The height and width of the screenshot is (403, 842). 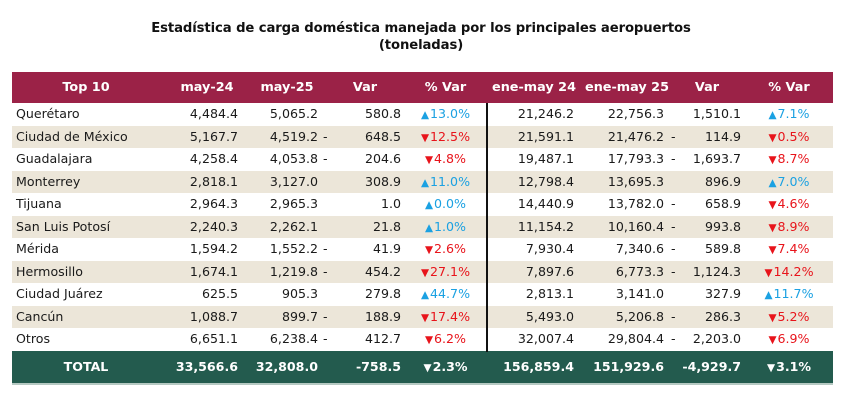 What do you see at coordinates (722, 294) in the screenshot?
I see `var-ytd-value: 327.9` at bounding box center [722, 294].